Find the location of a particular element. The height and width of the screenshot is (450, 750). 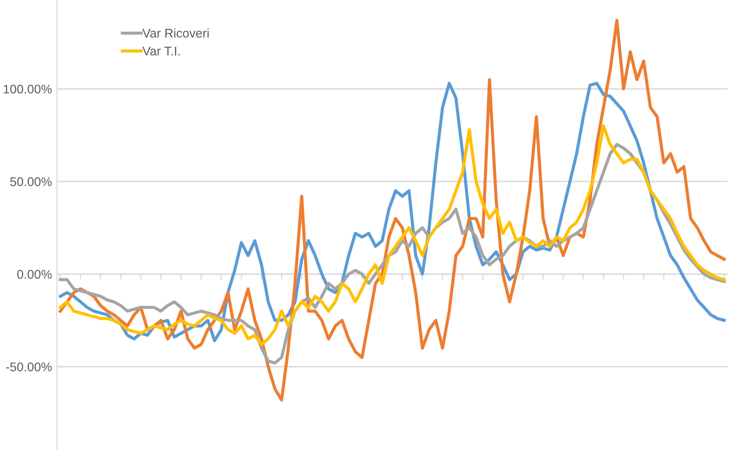

y-tick-label: 50.00% is located at coordinates (31, 181).